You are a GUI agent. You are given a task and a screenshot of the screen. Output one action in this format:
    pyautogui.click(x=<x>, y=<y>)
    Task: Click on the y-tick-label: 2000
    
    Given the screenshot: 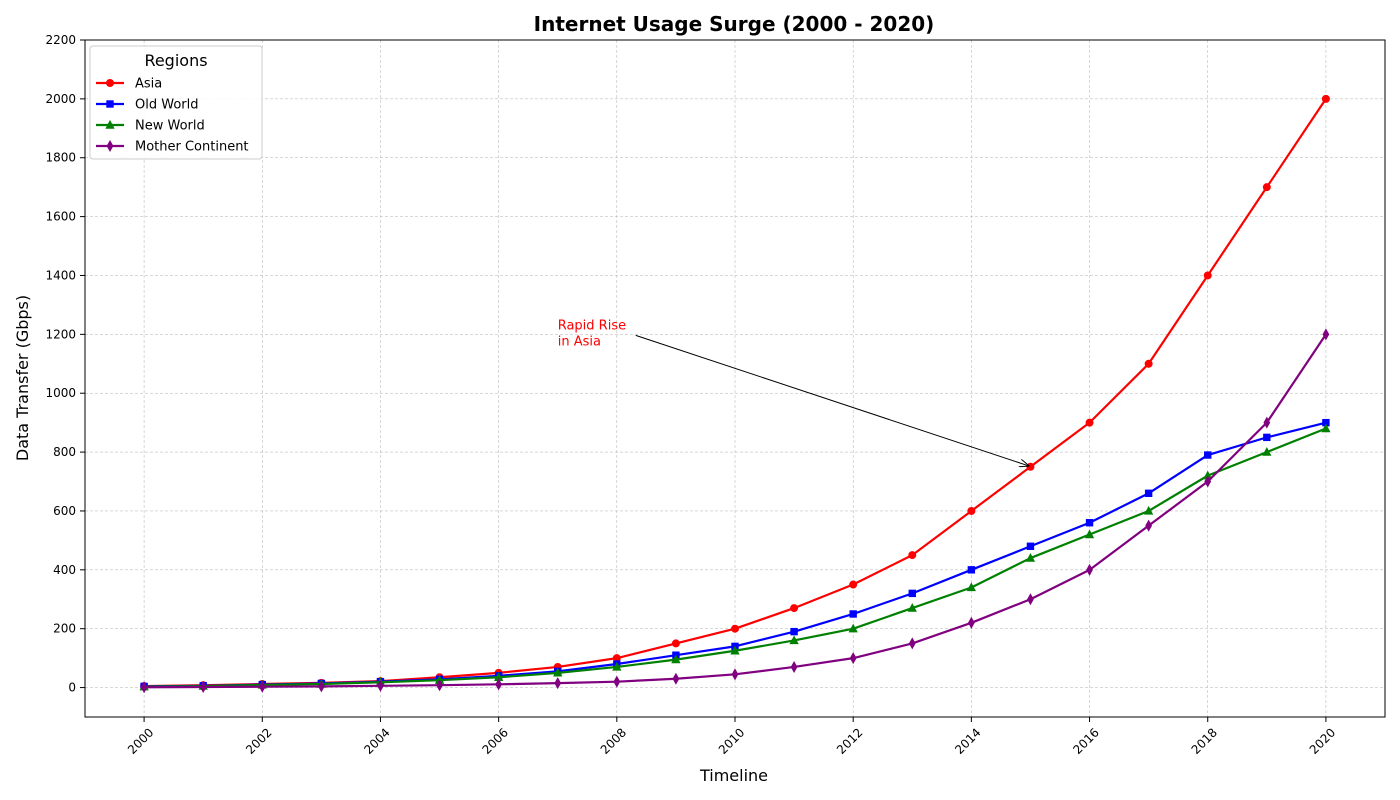 What is the action you would take?
    pyautogui.click(x=60, y=99)
    